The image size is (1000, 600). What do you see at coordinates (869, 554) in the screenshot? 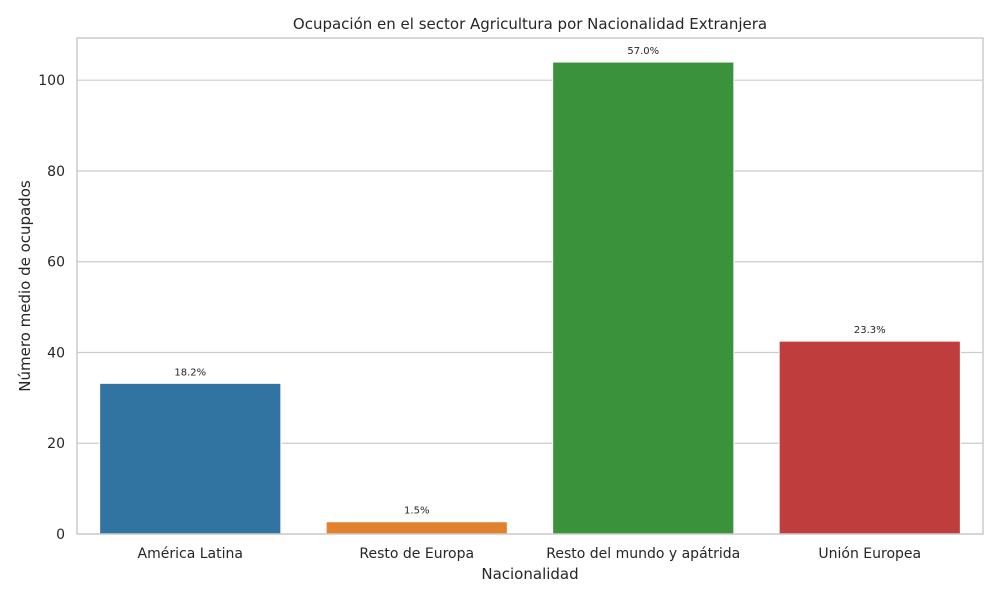
I see `x-tick-label: Unión Europea` at bounding box center [869, 554].